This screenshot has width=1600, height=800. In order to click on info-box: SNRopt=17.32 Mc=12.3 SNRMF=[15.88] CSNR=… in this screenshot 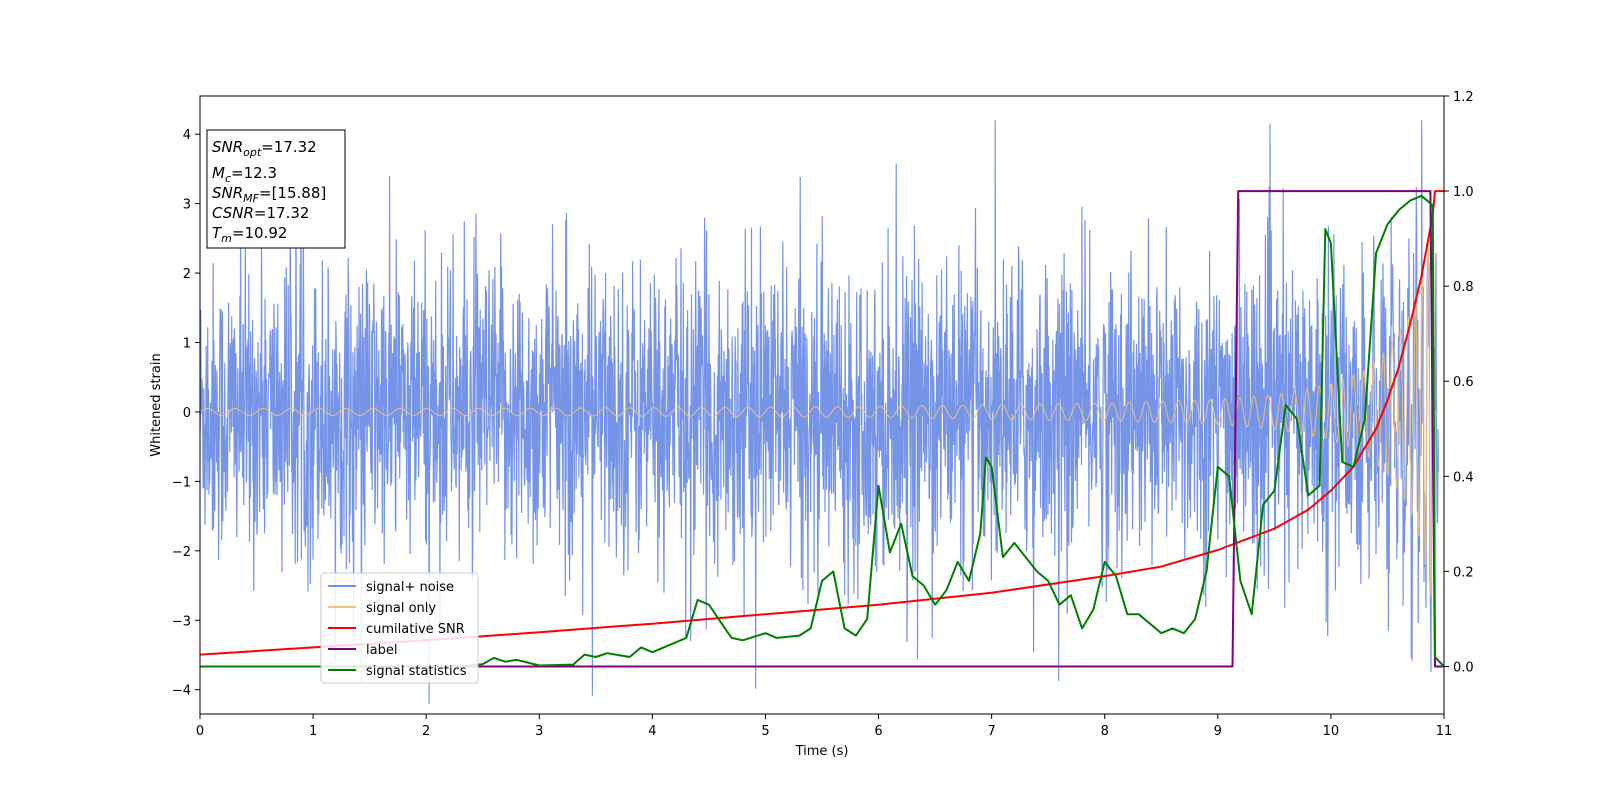, I will do `click(276, 189)`.